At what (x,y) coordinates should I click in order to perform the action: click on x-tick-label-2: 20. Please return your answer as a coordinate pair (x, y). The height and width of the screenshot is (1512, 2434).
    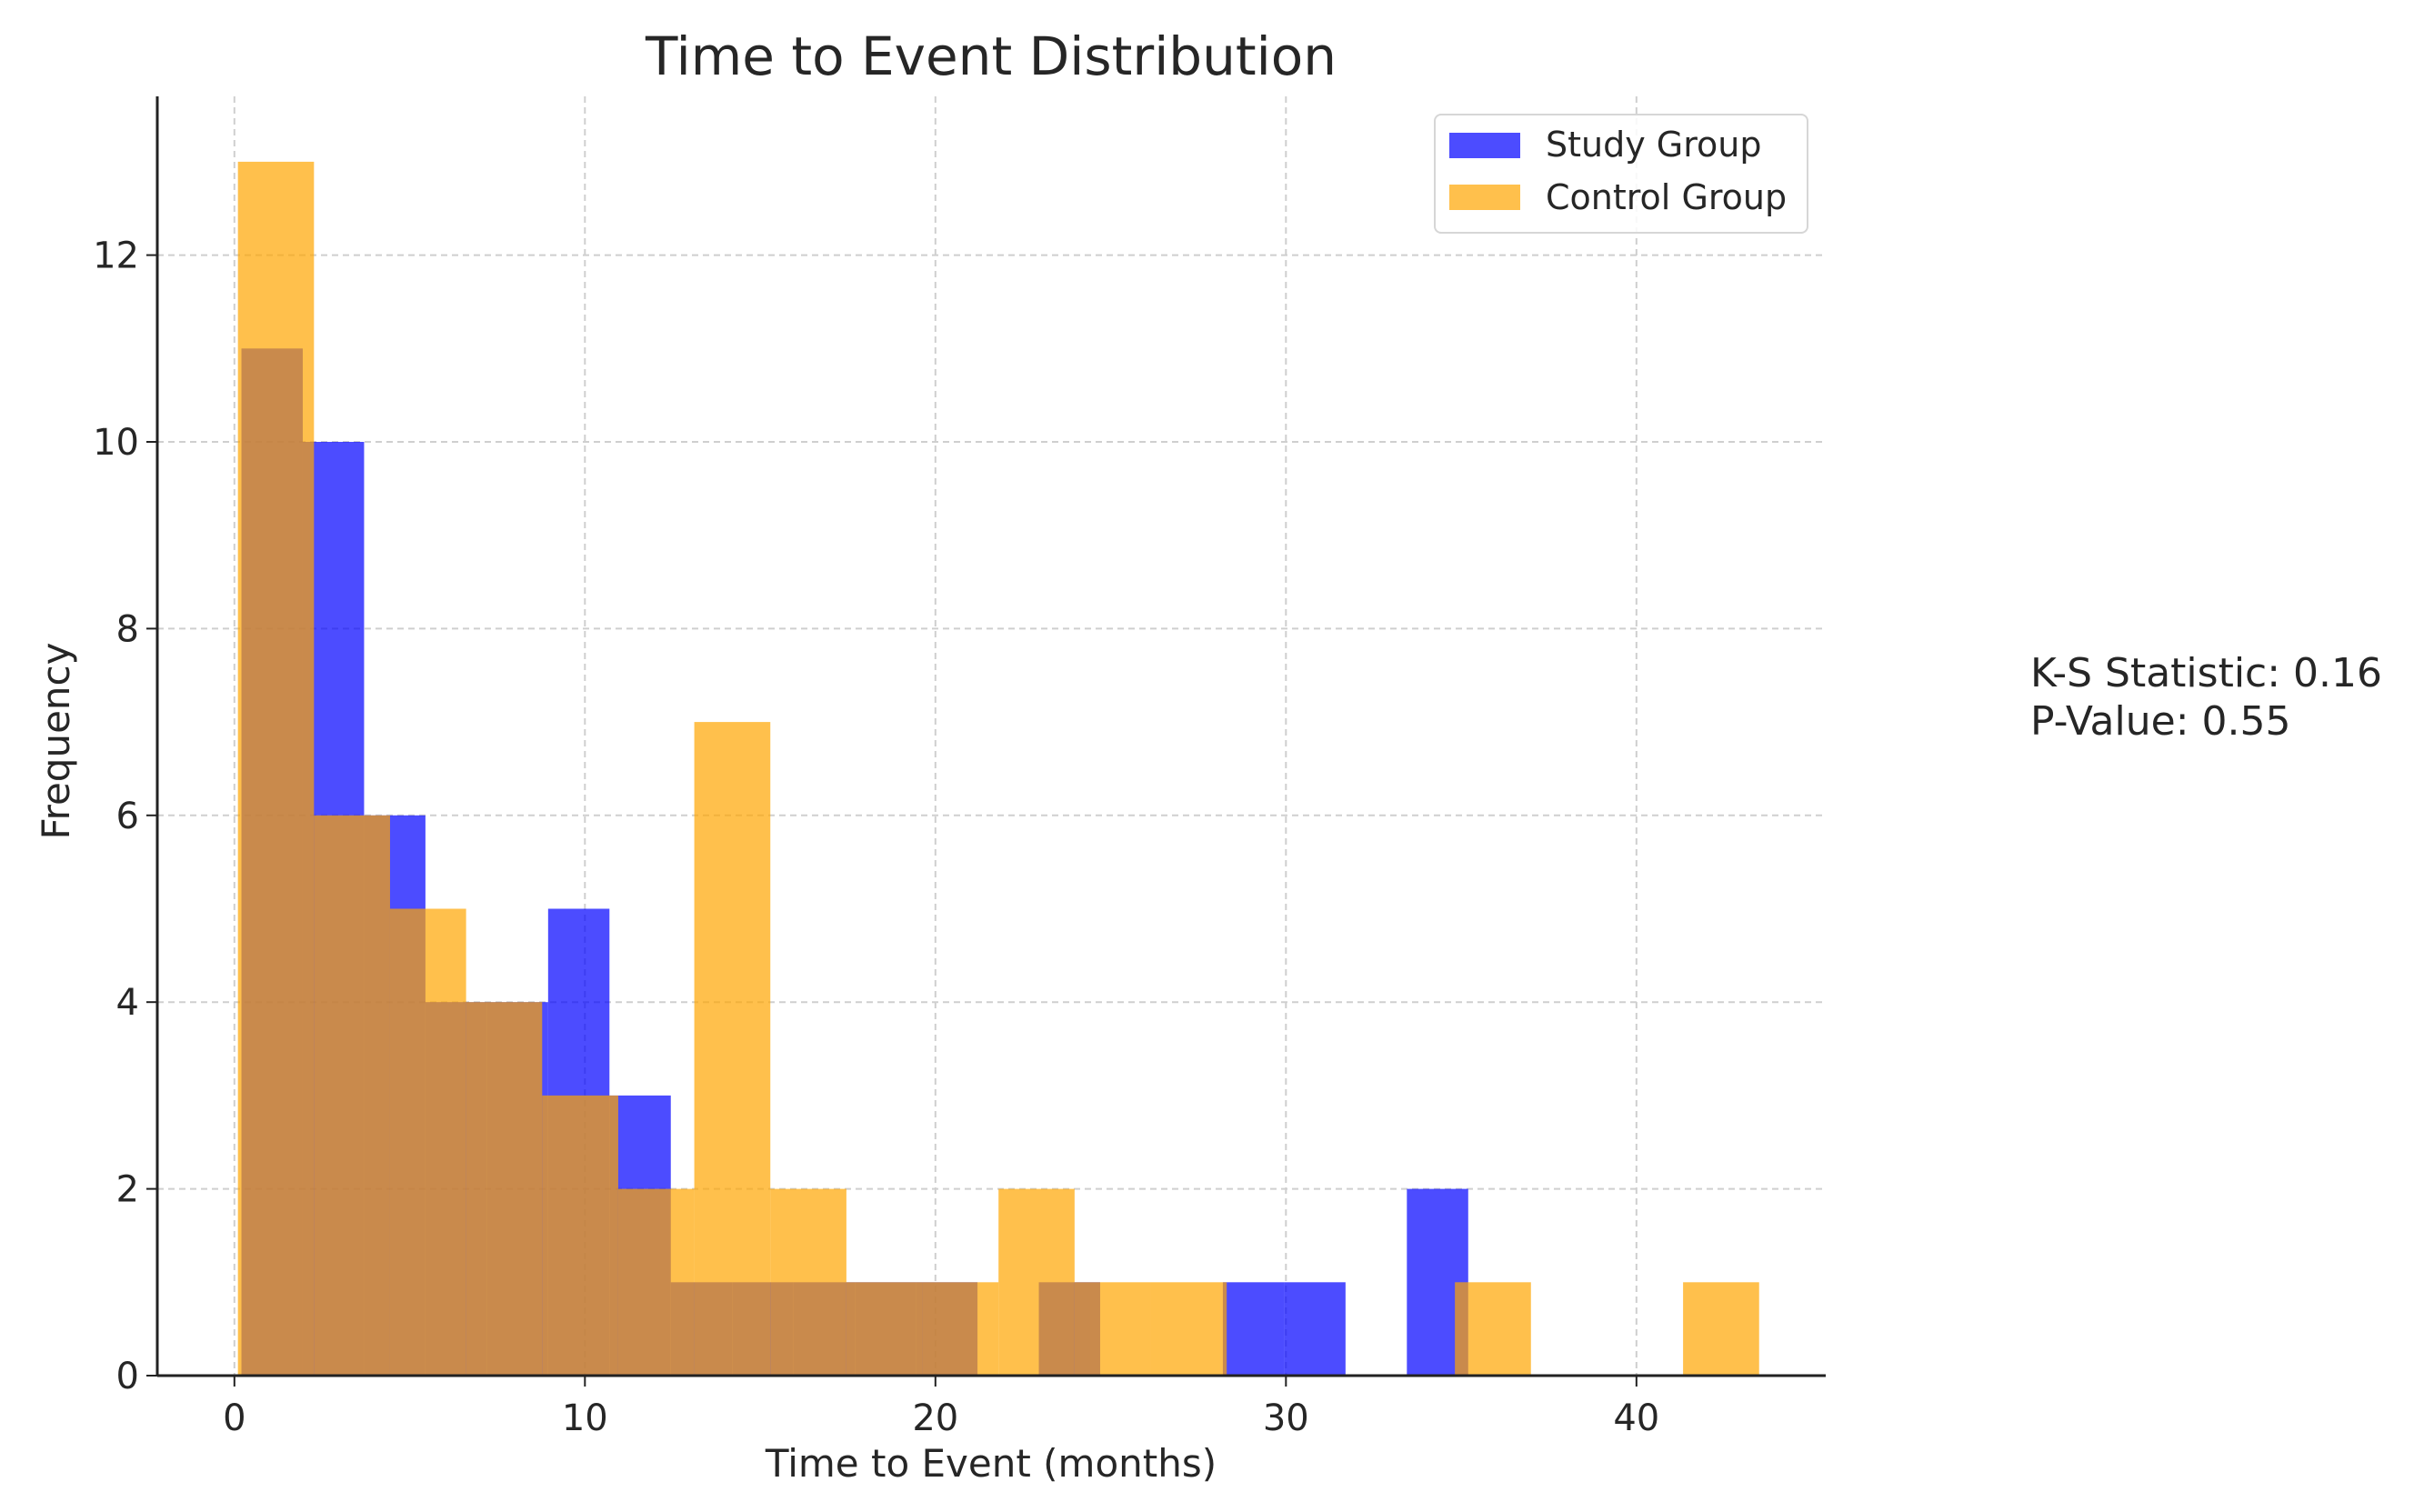
    Looking at the image, I should click on (935, 1418).